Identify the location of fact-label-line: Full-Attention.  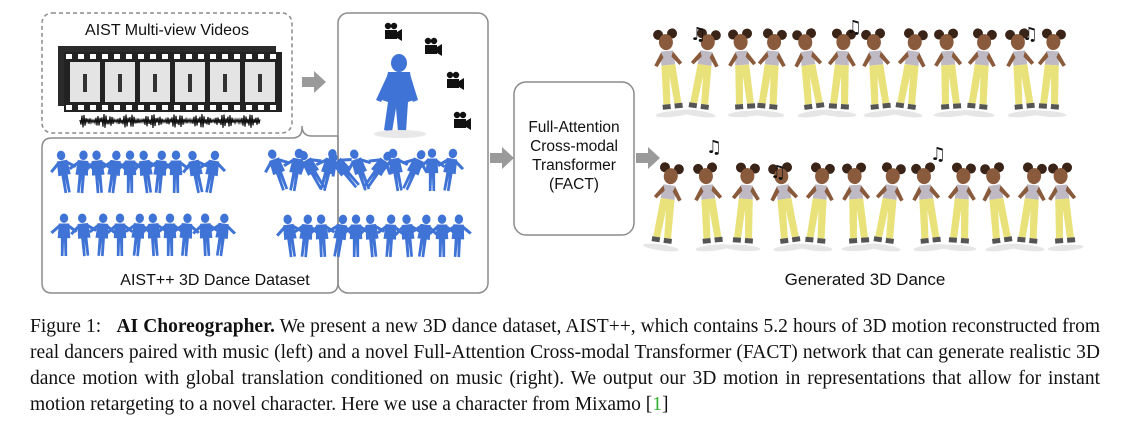
(574, 127).